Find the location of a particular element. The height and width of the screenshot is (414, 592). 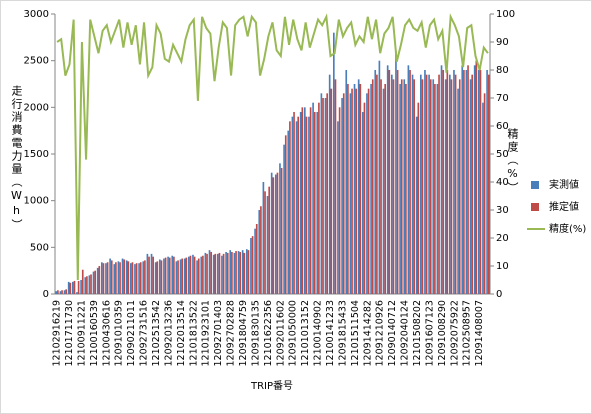

x-tick-label: 12092011602 is located at coordinates (280, 333).